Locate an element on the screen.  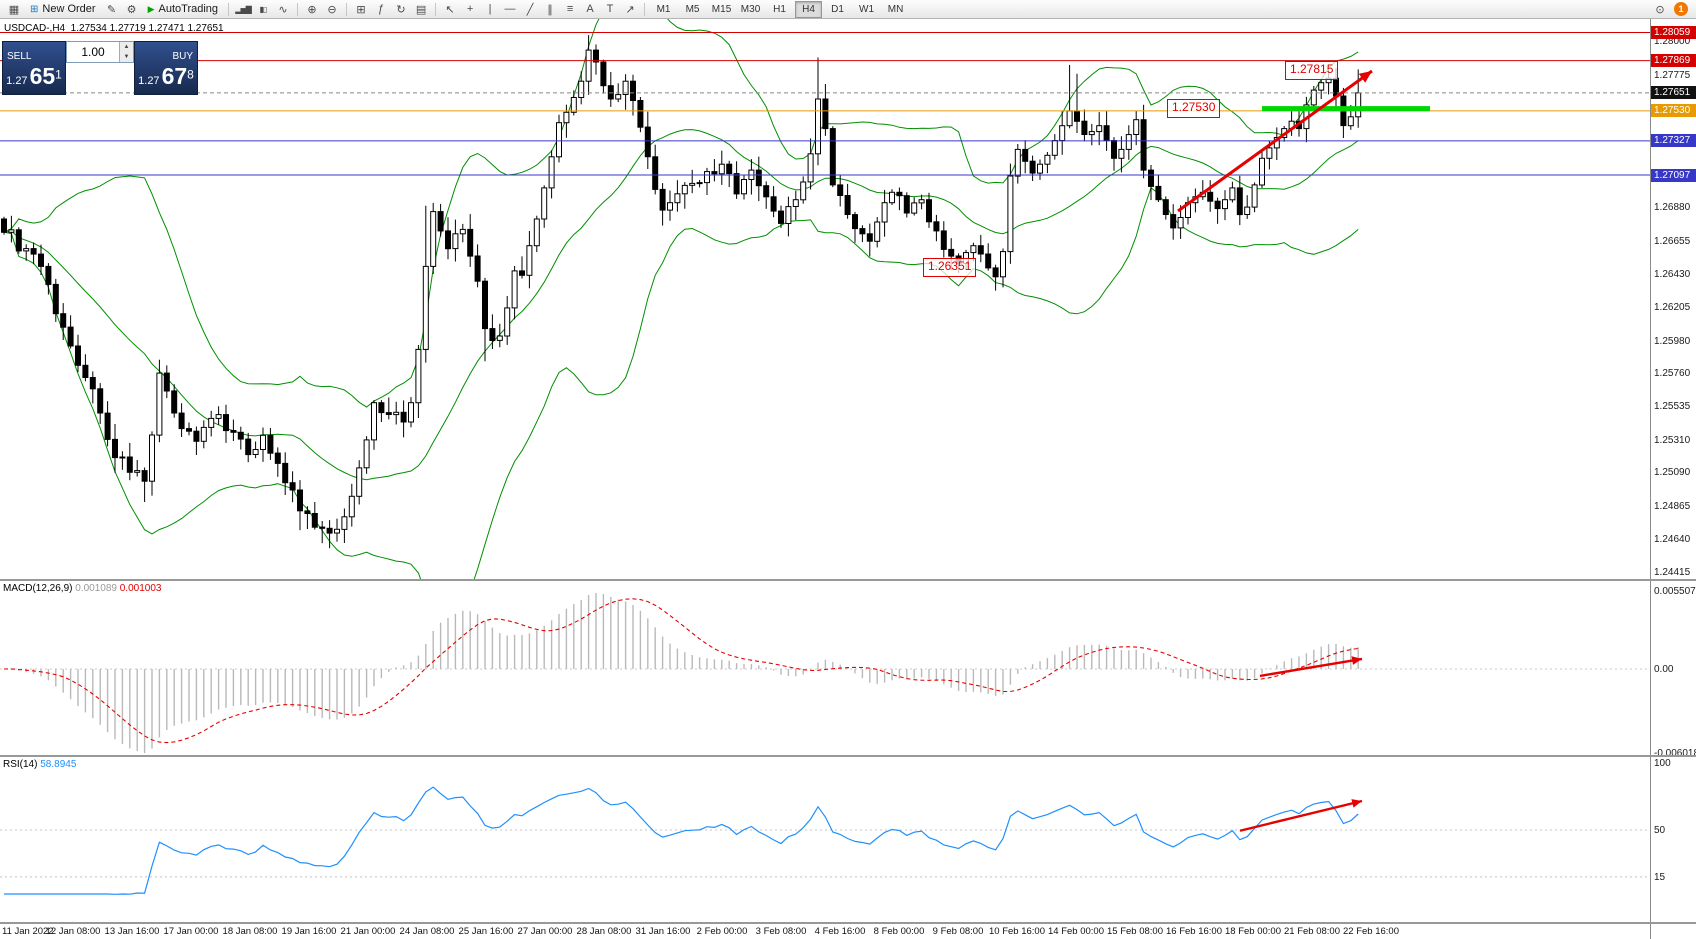
crosshair-icon: + is located at coordinates (470, 9).